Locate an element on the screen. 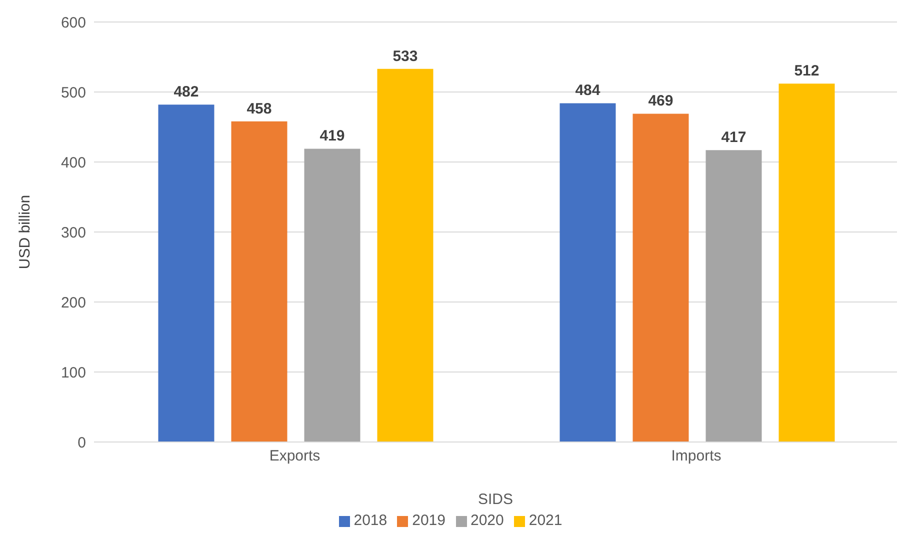 This screenshot has width=909, height=541. data-label: 419 is located at coordinates (332, 136).